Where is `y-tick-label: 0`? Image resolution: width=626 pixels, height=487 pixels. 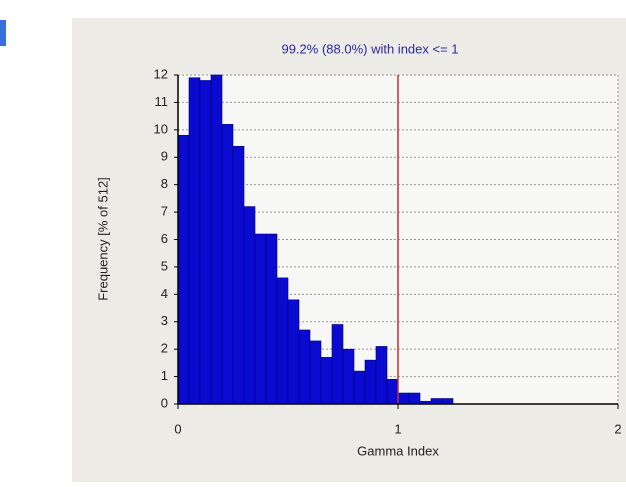 y-tick-label: 0 is located at coordinates (164, 402).